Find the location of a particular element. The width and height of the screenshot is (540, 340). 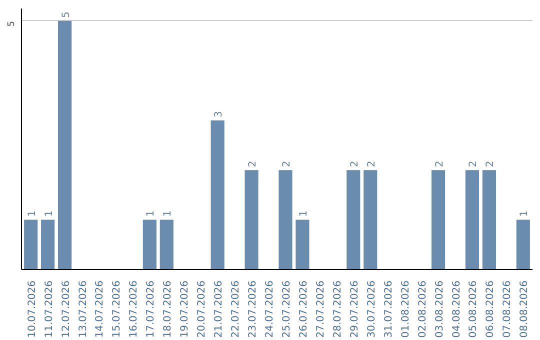

x-tick-label: 17.07.2026 is located at coordinates (151, 309).